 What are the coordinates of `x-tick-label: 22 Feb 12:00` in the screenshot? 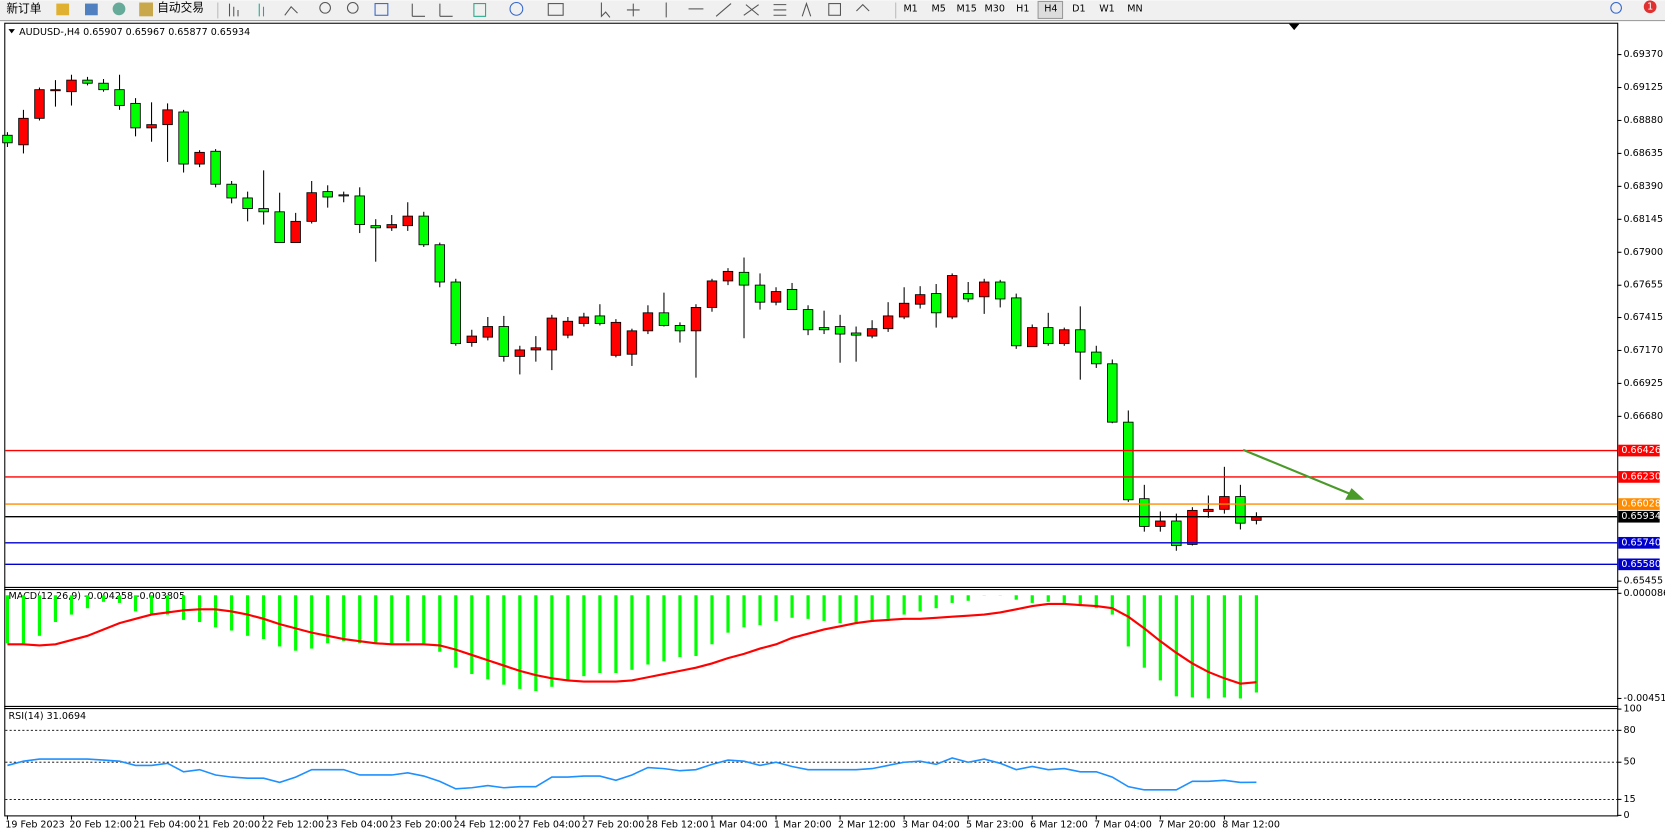 It's located at (293, 824).